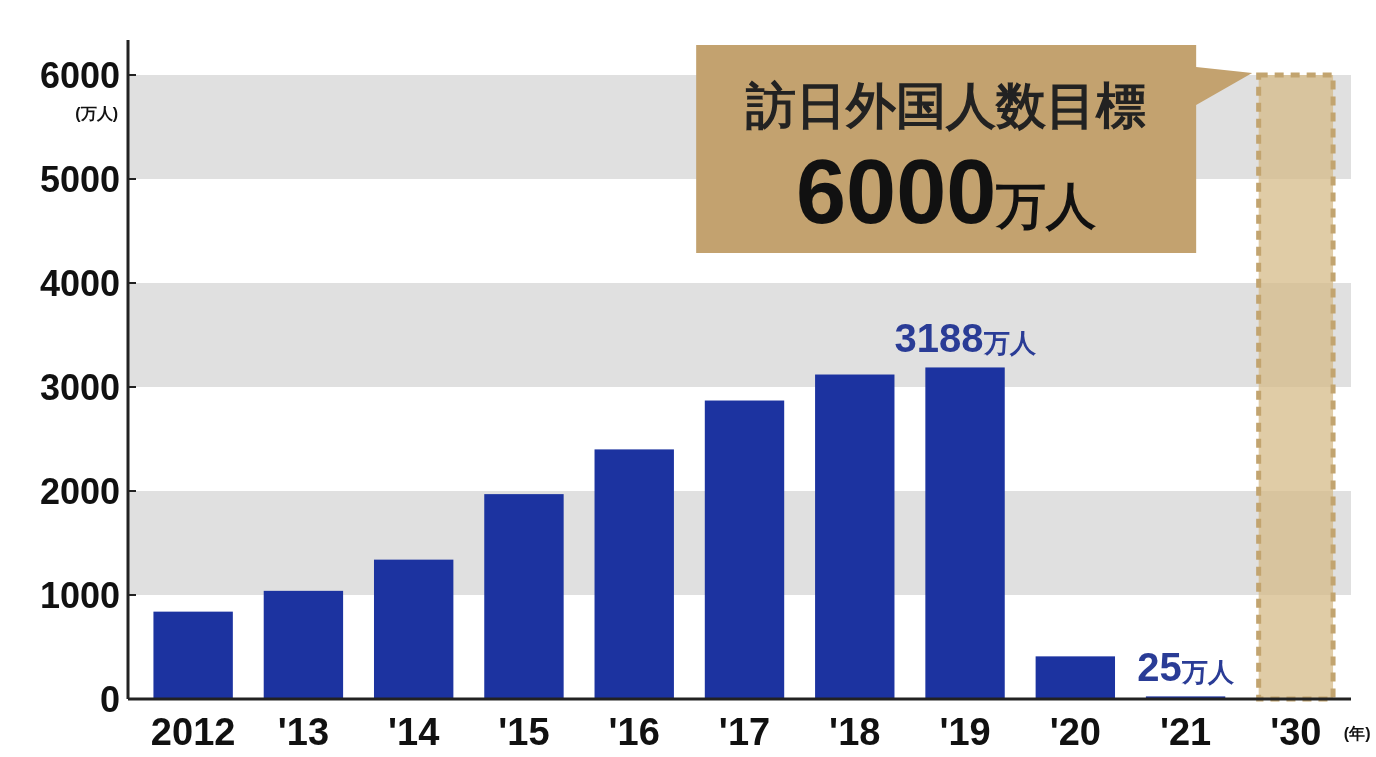 This screenshot has width=1376, height=757. Describe the element at coordinates (634, 732) in the screenshot. I see `x-tick-label: '16` at that location.